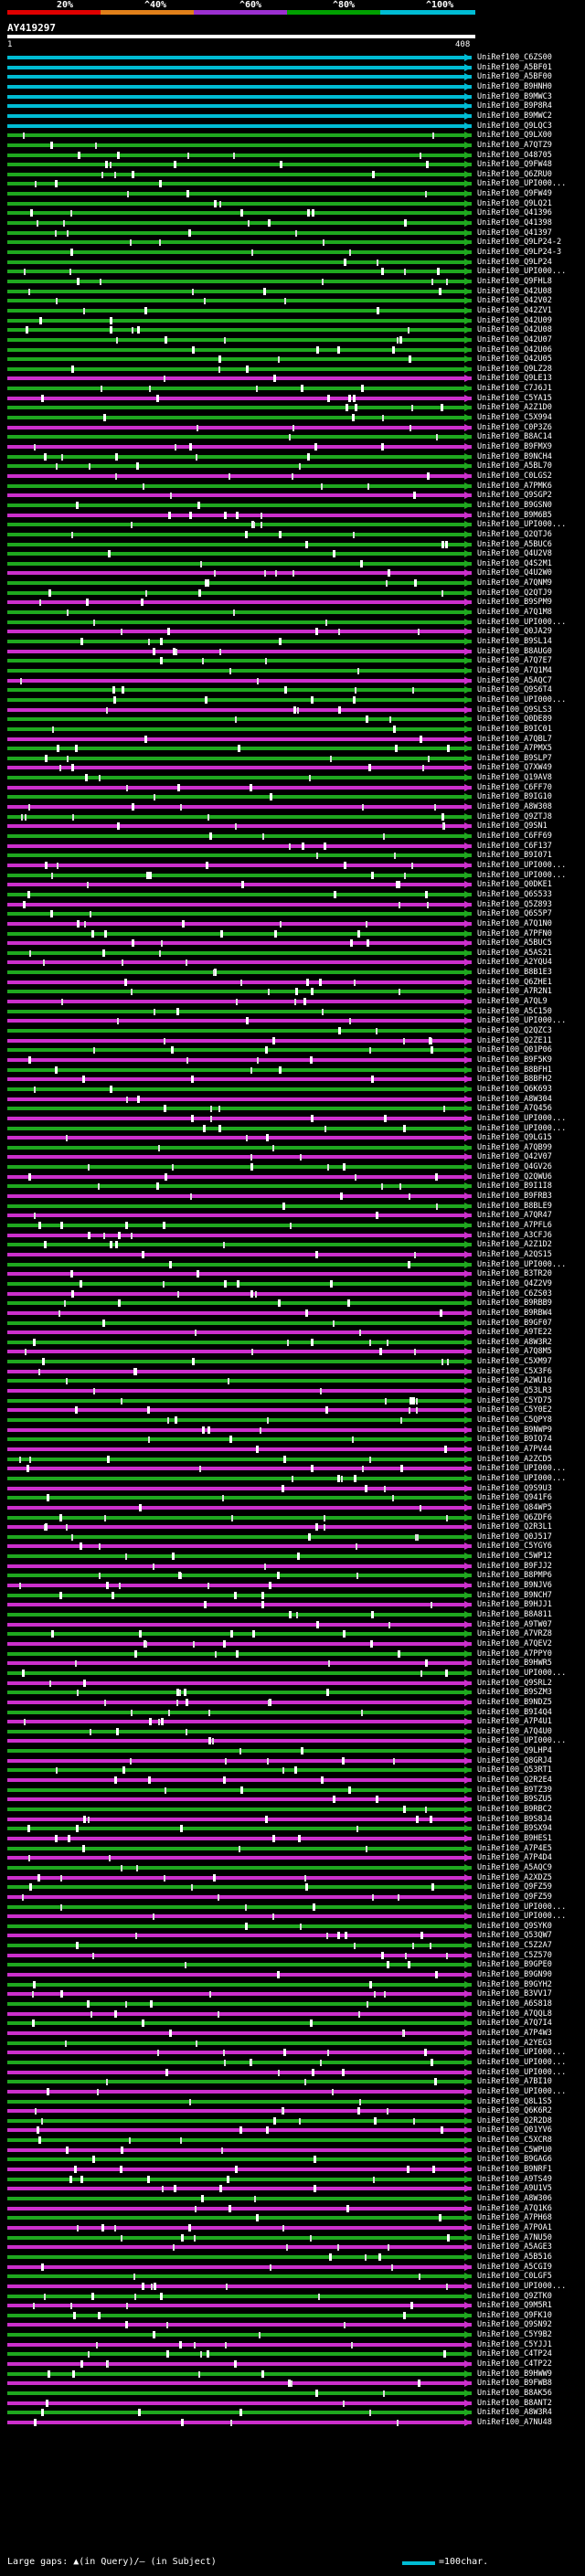 This screenshot has height=2576, width=585. I want to click on hit-row: UniRef100_A7Q1N0, so click(293, 924).